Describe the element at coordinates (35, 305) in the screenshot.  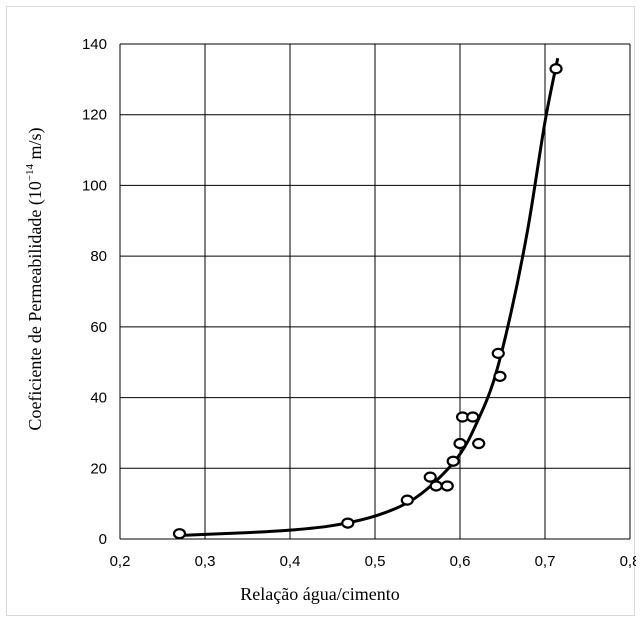
I see `y-axis-label-main: Coeficiente de Permeabilidade (10` at that location.